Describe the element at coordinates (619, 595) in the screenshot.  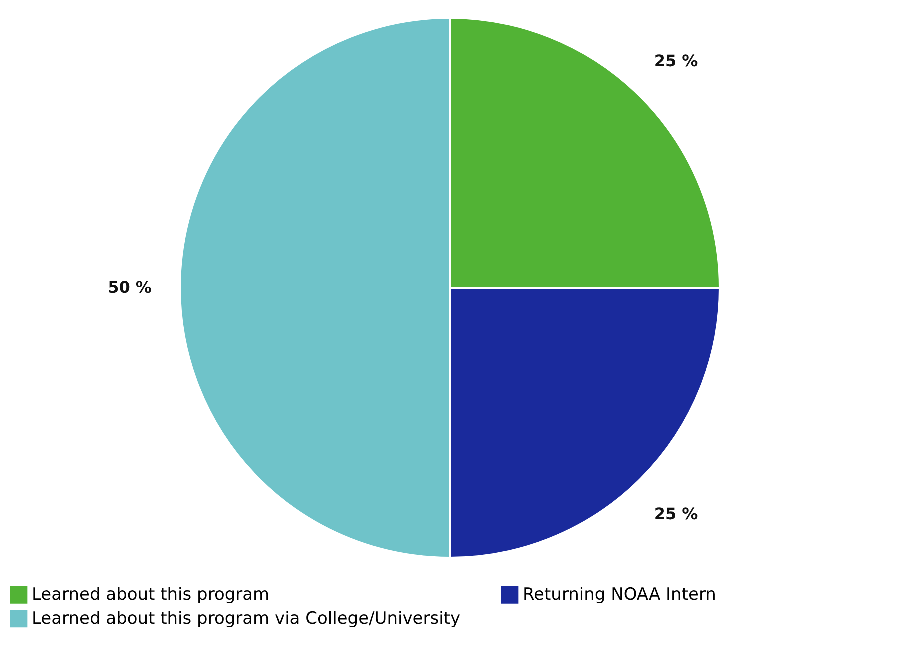
I see `legend-label: Returning NOAA Intern` at that location.